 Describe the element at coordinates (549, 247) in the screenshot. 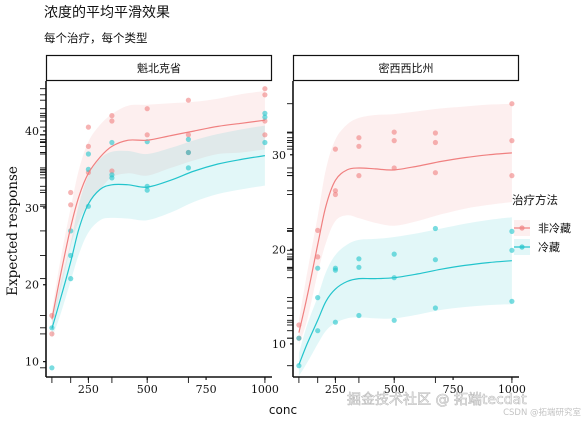

I see `legend-label: 冷藏` at that location.